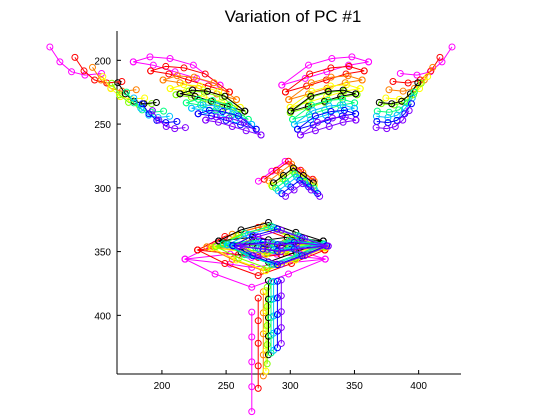 This screenshot has height=420, width=560. What do you see at coordinates (102, 253) in the screenshot?
I see `y-tick-label: 350` at bounding box center [102, 253].